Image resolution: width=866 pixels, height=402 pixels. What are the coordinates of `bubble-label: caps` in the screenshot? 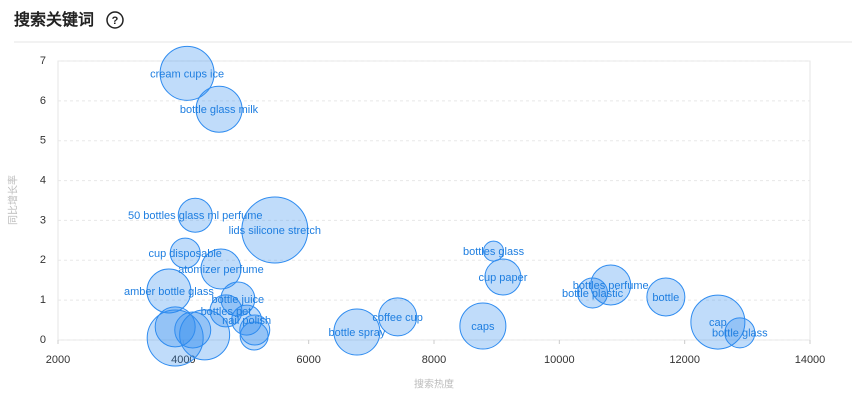 It's located at (483, 327).